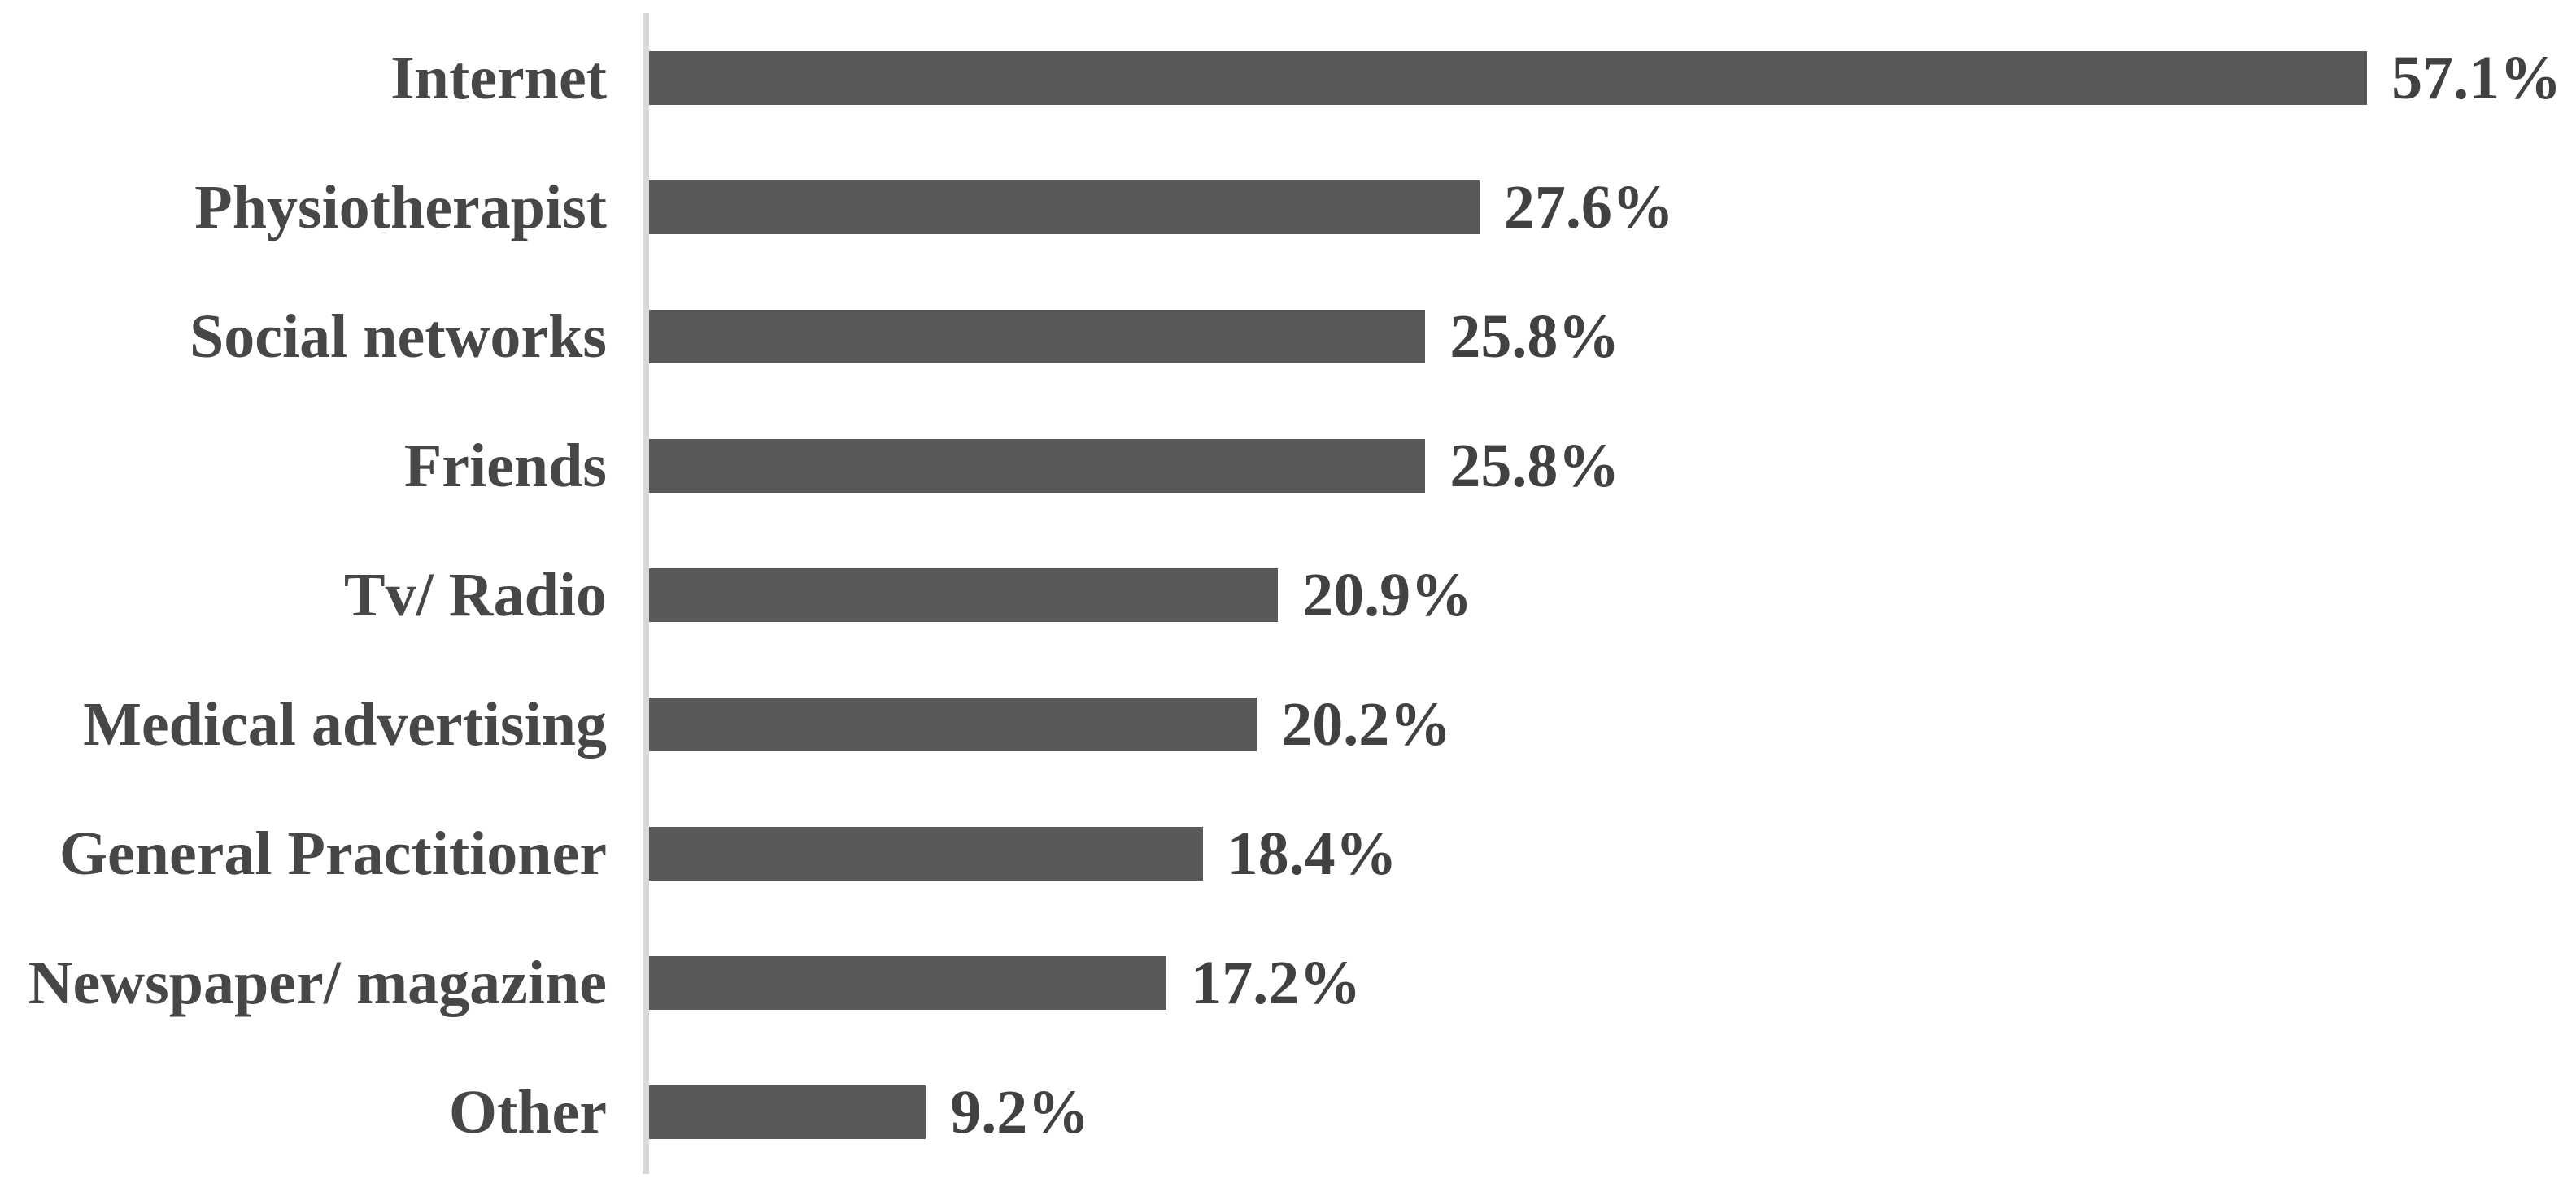  I want to click on bar-area: 18.4%, so click(1609, 853).